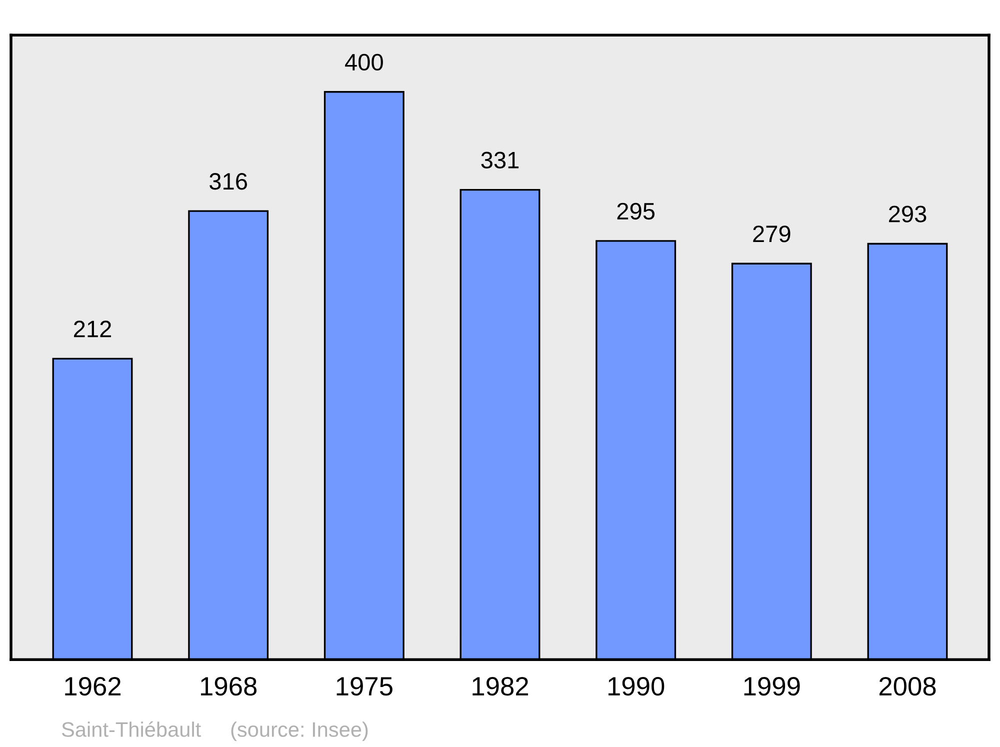 The height and width of the screenshot is (747, 1000). I want to click on data-label: 316, so click(228, 181).